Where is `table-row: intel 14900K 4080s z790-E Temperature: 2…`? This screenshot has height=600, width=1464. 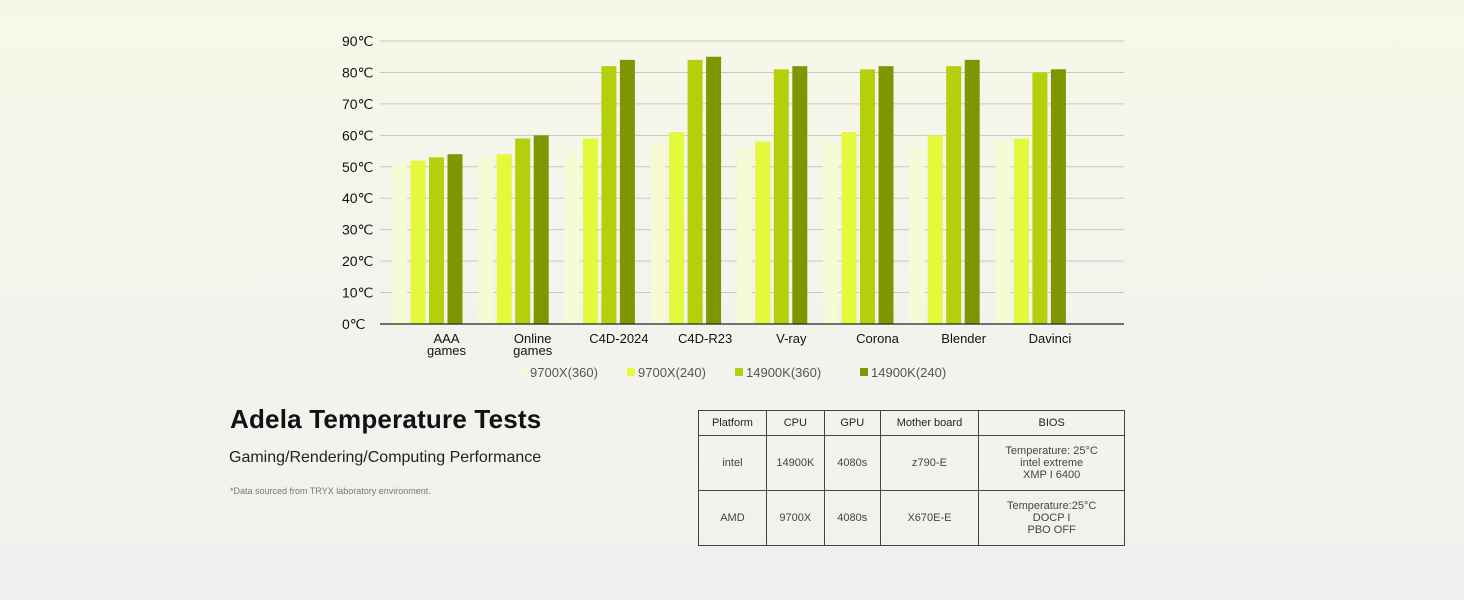 table-row: intel 14900K 4080s z790-E Temperature: 2… is located at coordinates (911, 463).